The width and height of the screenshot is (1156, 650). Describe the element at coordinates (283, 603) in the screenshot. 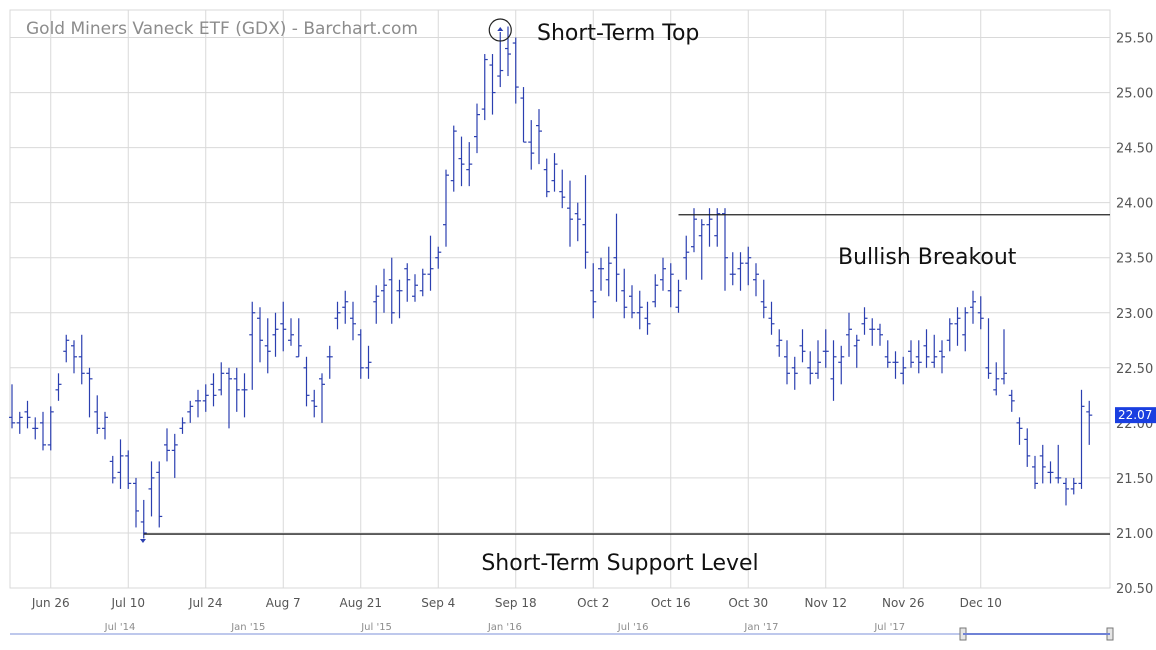

I see `x-tick-label: Aug 7` at that location.